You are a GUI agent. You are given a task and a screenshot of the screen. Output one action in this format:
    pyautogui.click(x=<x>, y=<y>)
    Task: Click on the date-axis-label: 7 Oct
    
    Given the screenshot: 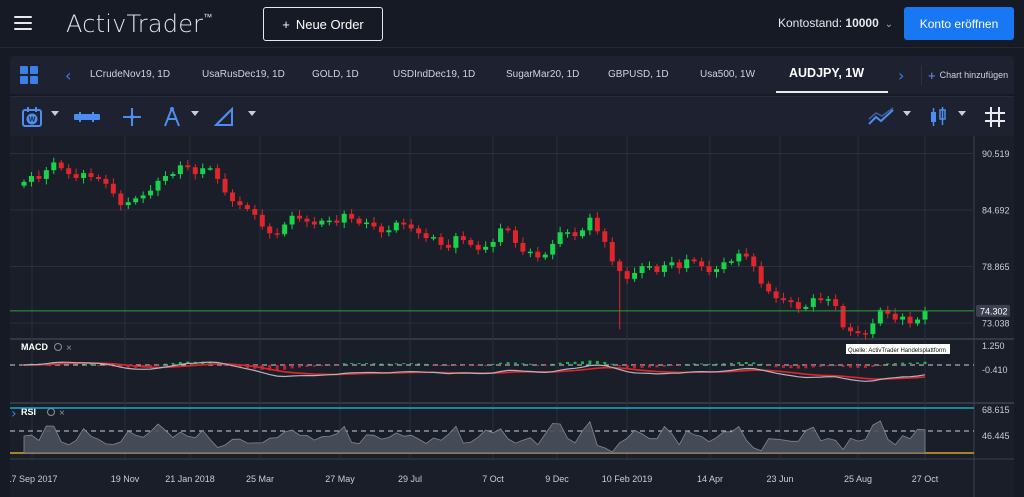 What is the action you would take?
    pyautogui.click(x=493, y=479)
    